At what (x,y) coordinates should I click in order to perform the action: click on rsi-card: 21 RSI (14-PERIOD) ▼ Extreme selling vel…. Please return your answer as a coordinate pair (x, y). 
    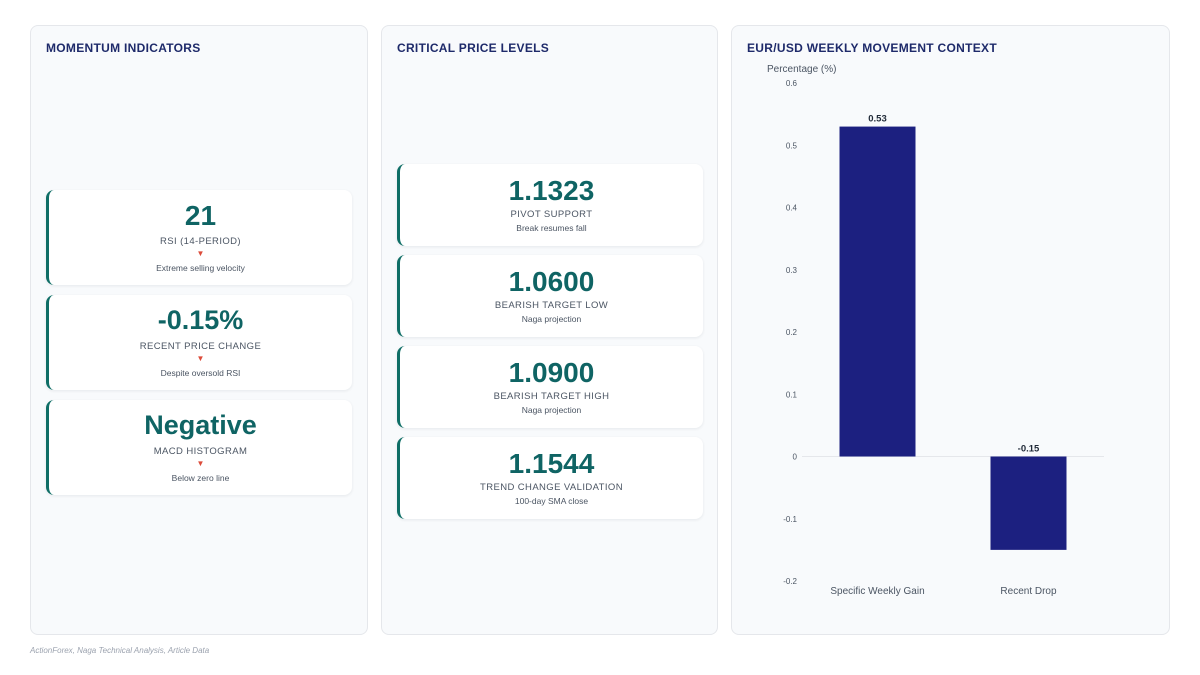
    Looking at the image, I should click on (199, 237).